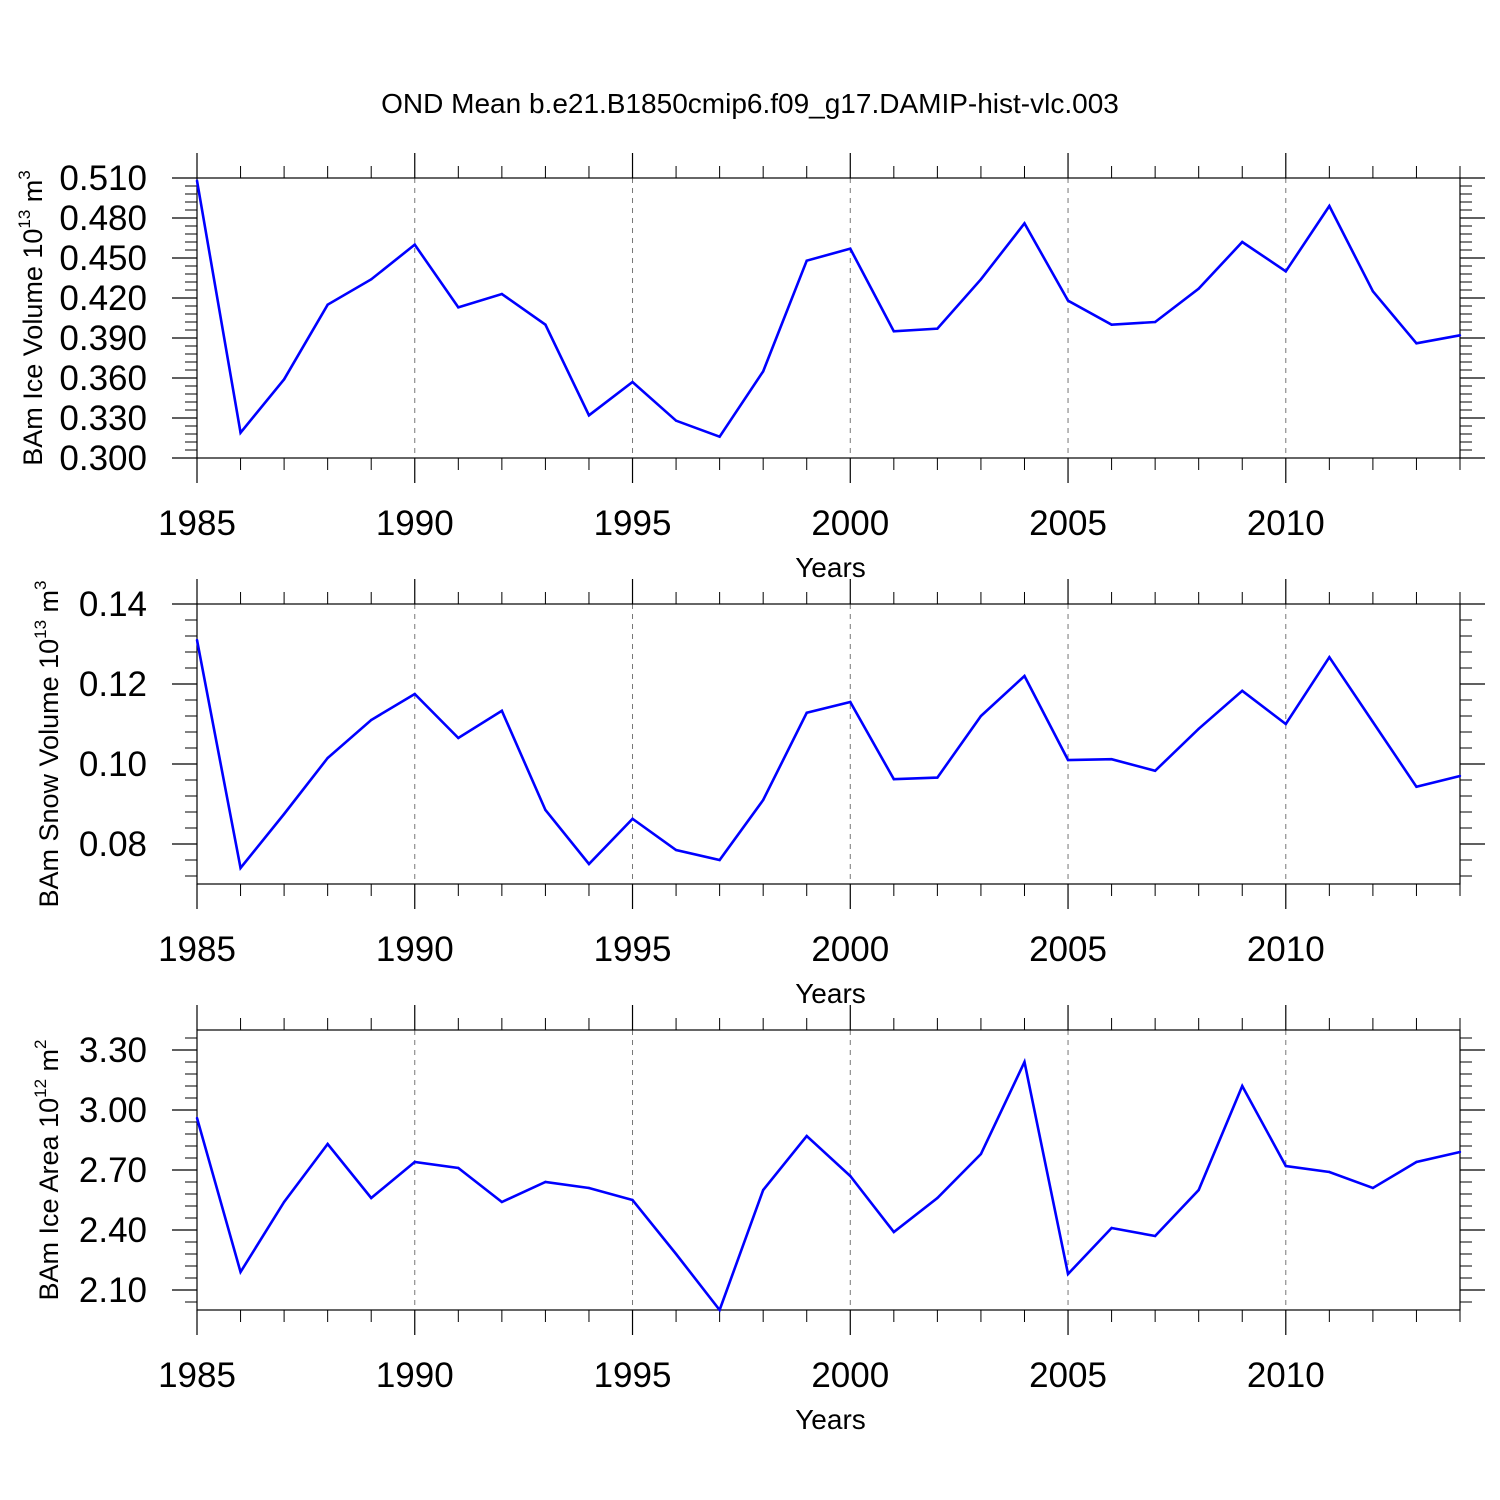  Describe the element at coordinates (113, 684) in the screenshot. I see `y-tick-label: 0.12` at that location.